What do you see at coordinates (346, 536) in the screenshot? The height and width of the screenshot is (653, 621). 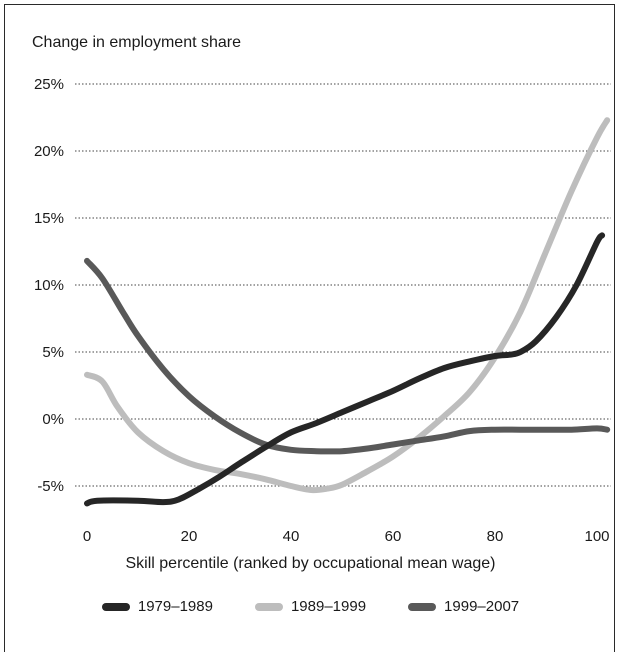 I see `x-axis-ticks: 0 20 40 60 80 100` at bounding box center [346, 536].